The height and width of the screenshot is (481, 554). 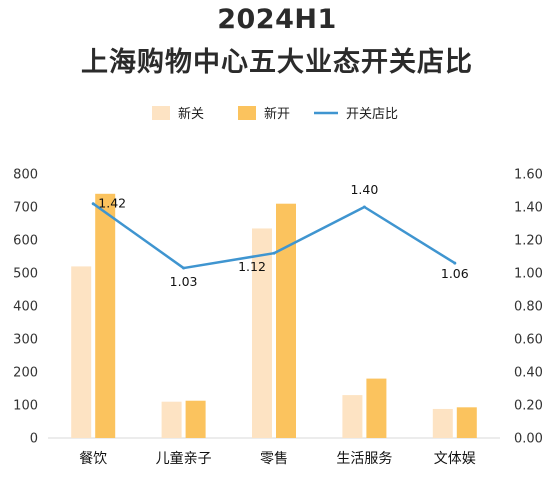 I want to click on ratio-data-label: 1.06, so click(x=455, y=273).